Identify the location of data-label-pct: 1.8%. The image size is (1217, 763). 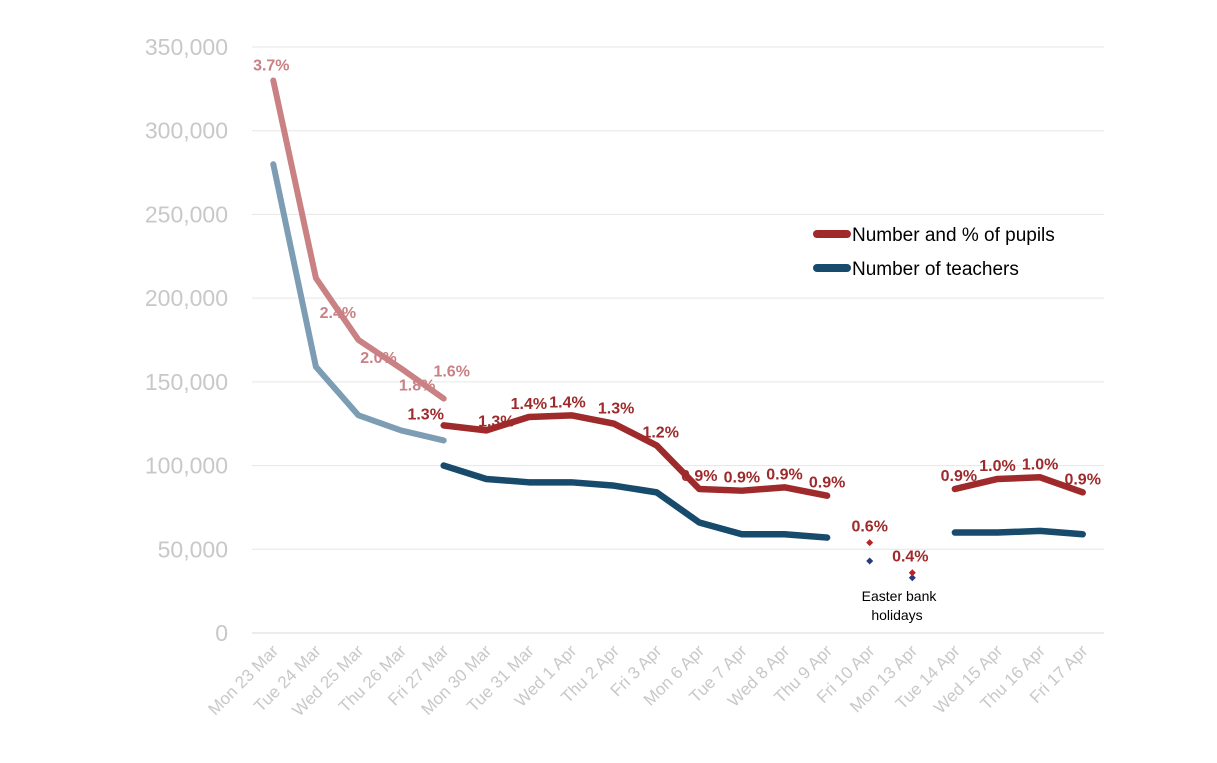
(417, 385).